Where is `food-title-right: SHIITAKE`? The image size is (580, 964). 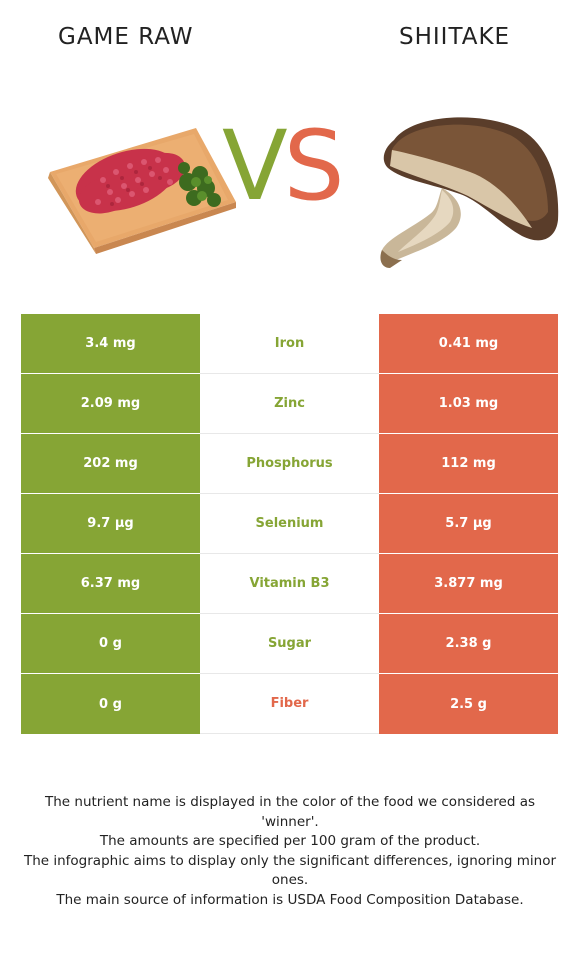
food-title-right: SHIITAKE is located at coordinates (455, 37).